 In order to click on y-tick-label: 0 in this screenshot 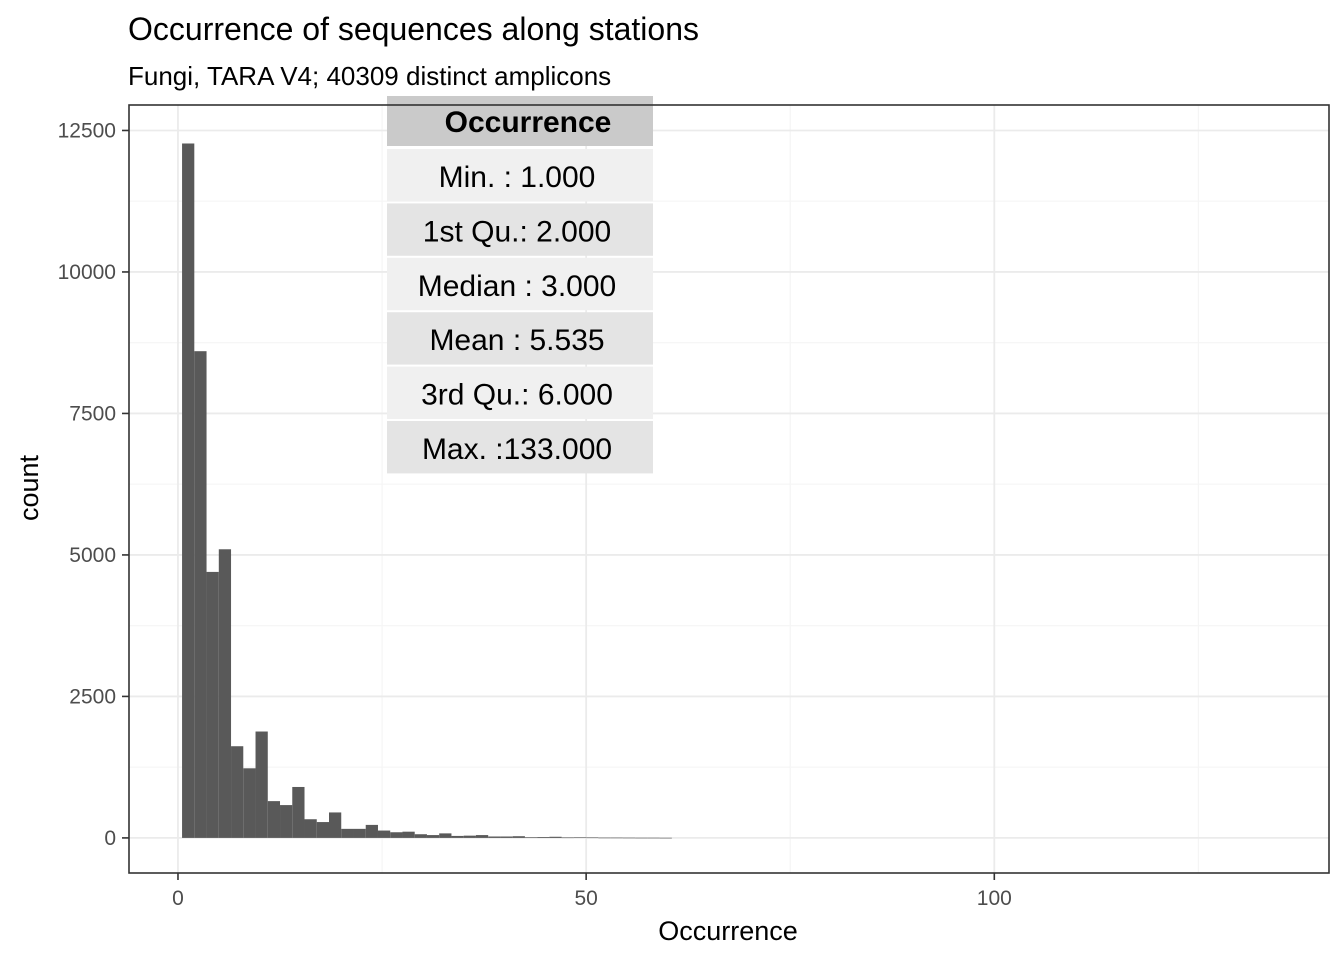, I will do `click(110, 838)`.